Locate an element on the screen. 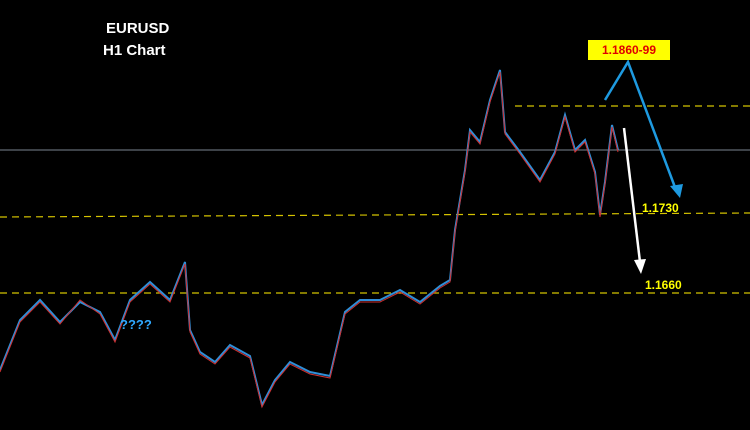  level-label: 1.1660 is located at coordinates (663, 285).